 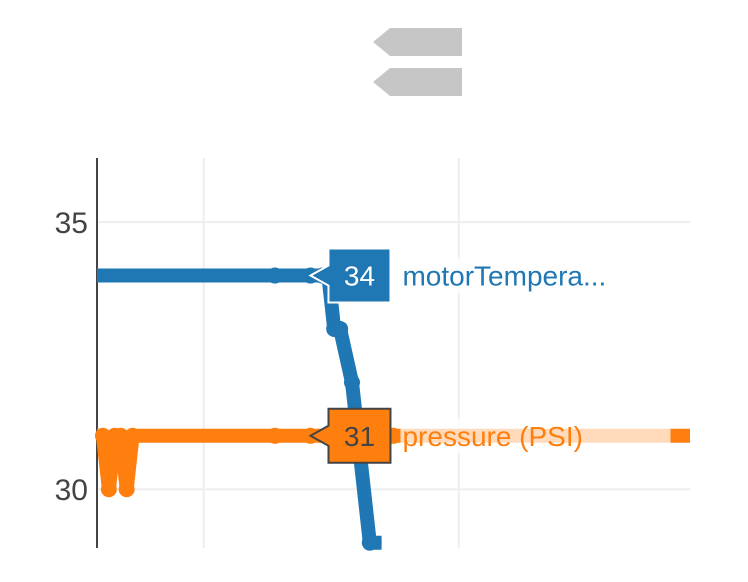 What do you see at coordinates (417, 62) in the screenshot?
I see `modebar` at bounding box center [417, 62].